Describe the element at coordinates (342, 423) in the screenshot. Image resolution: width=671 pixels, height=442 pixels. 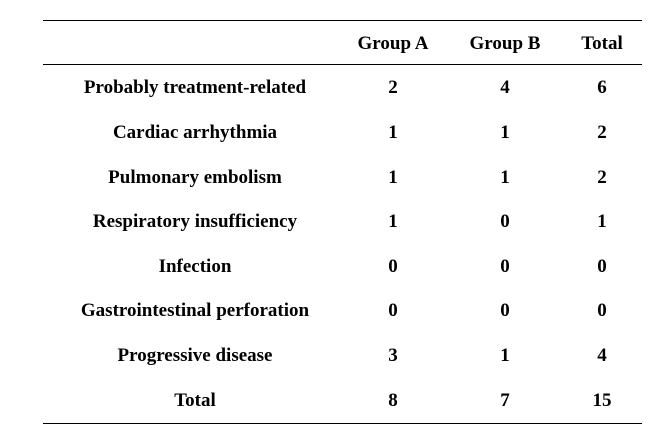
I see `table-bottom-rule` at that location.